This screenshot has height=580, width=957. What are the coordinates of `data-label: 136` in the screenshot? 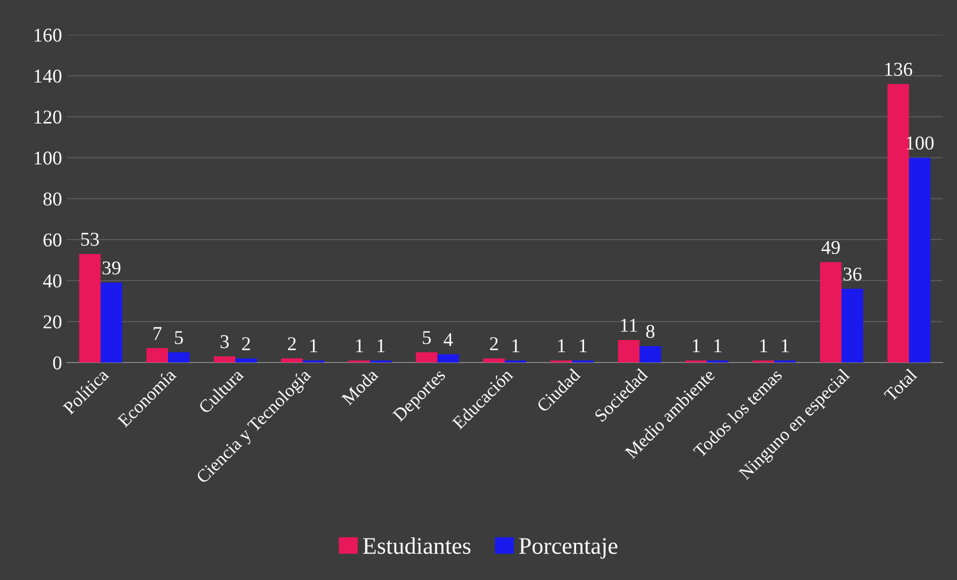 It's located at (898, 69).